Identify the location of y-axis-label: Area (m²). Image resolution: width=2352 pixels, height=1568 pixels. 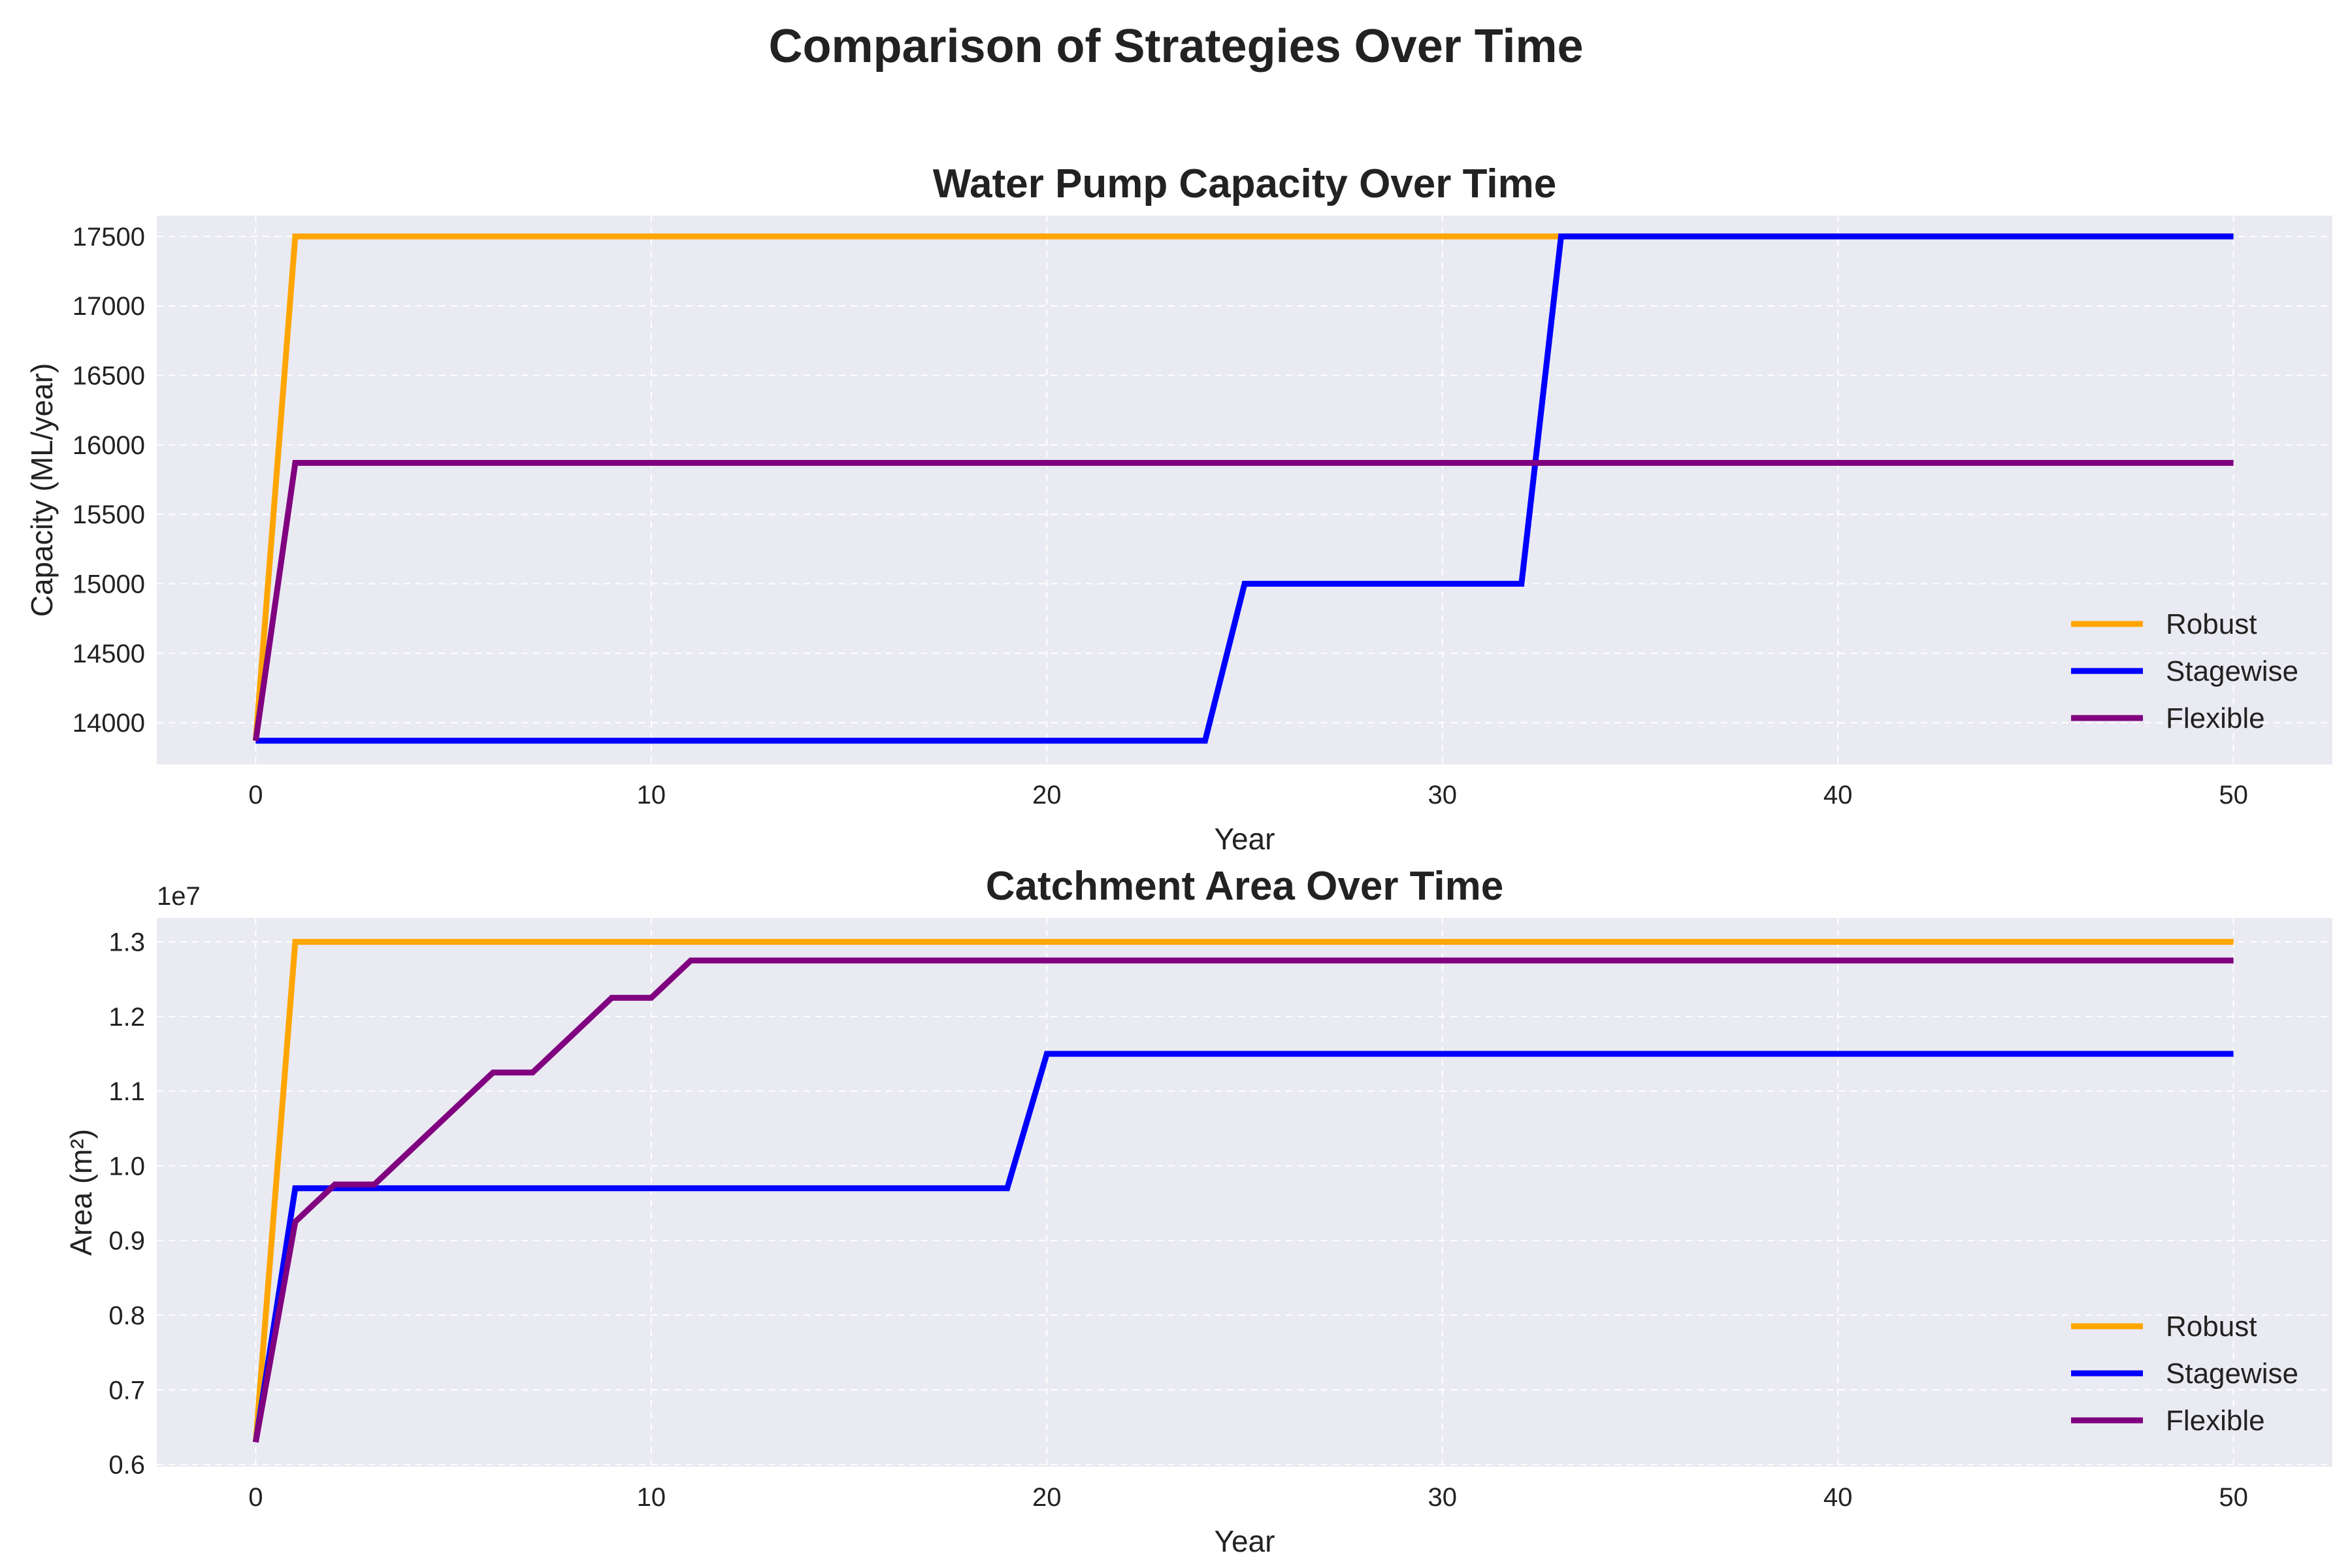
(81, 1192).